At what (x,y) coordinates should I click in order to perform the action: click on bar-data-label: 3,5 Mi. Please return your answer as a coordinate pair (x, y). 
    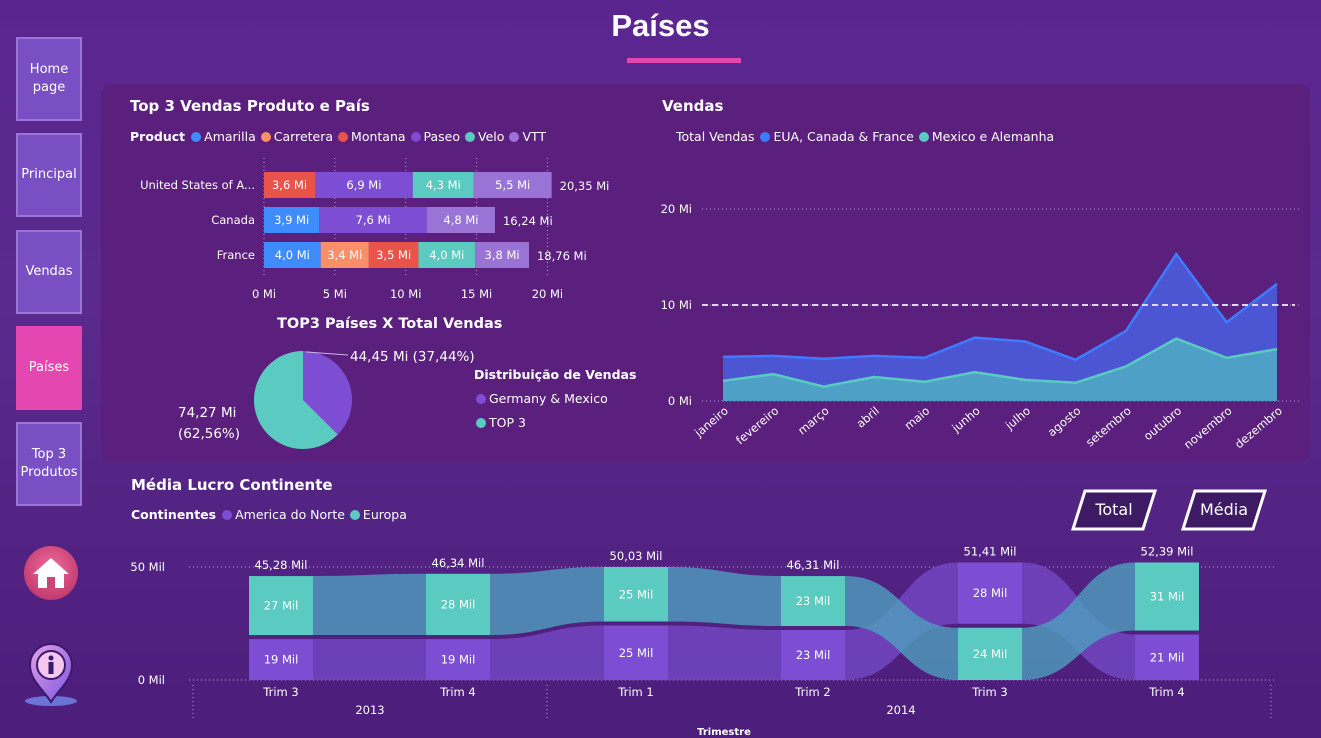
    Looking at the image, I should click on (393, 255).